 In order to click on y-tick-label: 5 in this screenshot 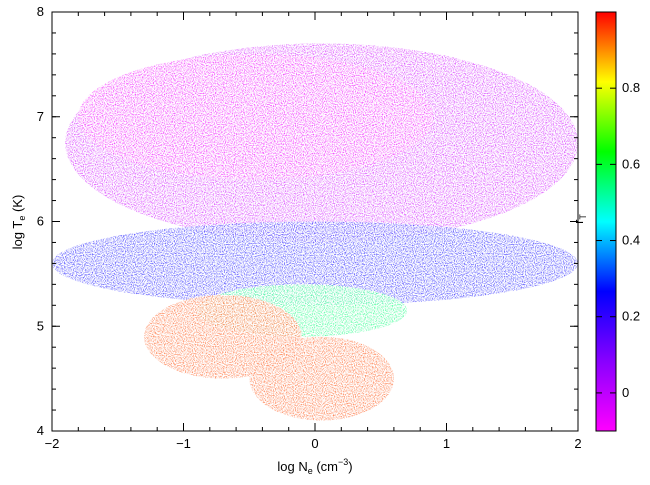, I will do `click(40, 325)`.